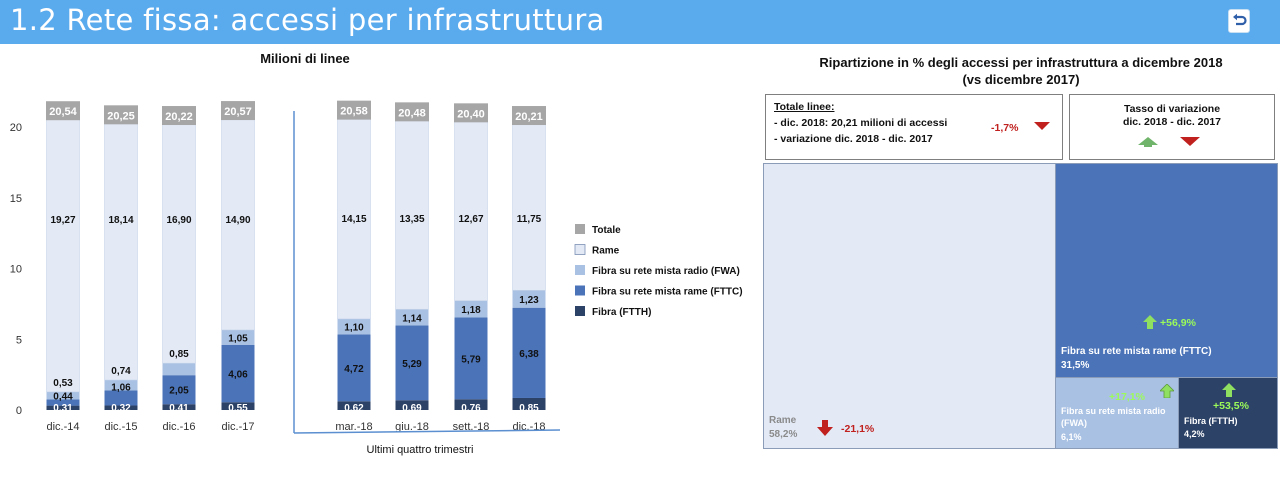 This screenshot has height=480, width=1280. I want to click on data-label: 1,10, so click(354, 328).